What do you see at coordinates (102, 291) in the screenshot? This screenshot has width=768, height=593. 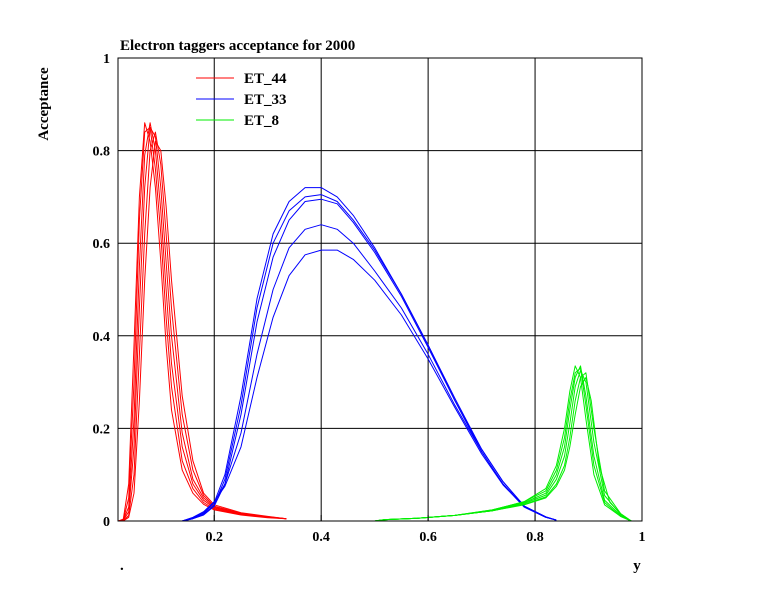 I see `y-axis-ticks: 0 0.2 0.4 0.6 0.8 1` at bounding box center [102, 291].